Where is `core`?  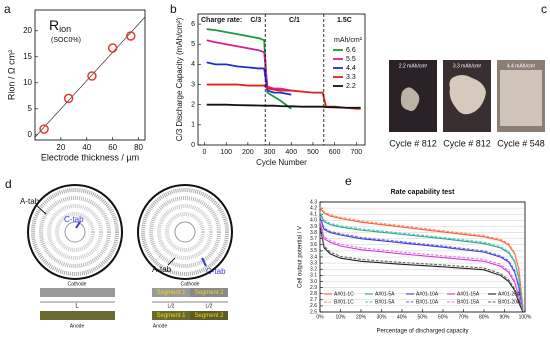
core is located at coordinates (185, 232).